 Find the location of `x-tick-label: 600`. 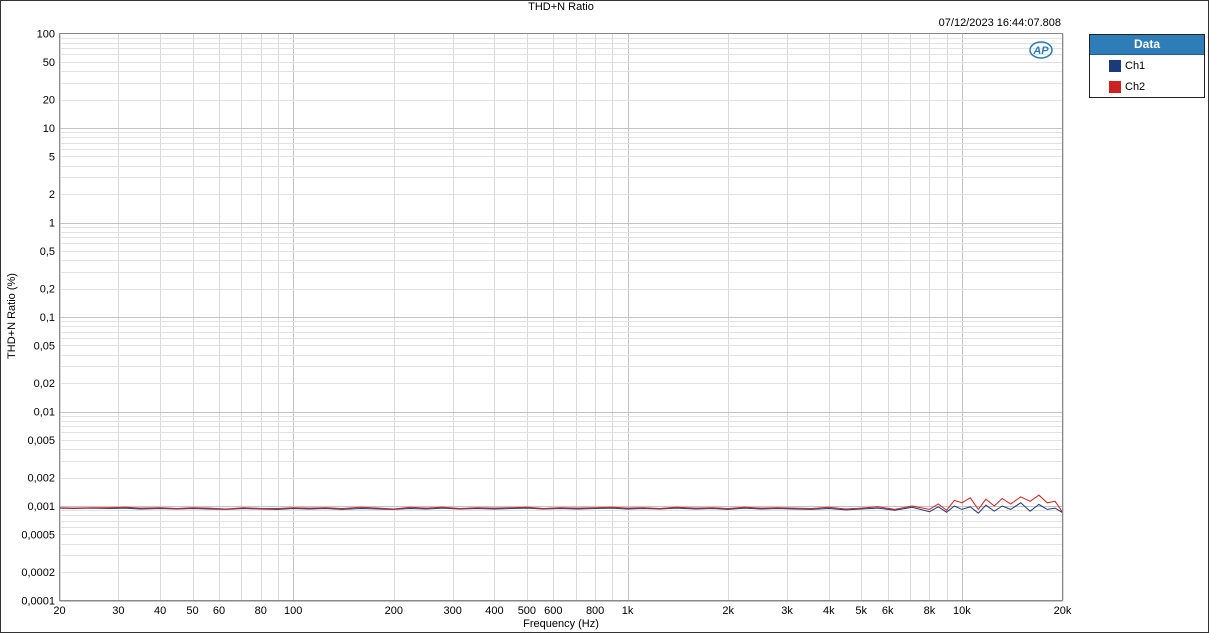

x-tick-label: 600 is located at coordinates (553, 611).